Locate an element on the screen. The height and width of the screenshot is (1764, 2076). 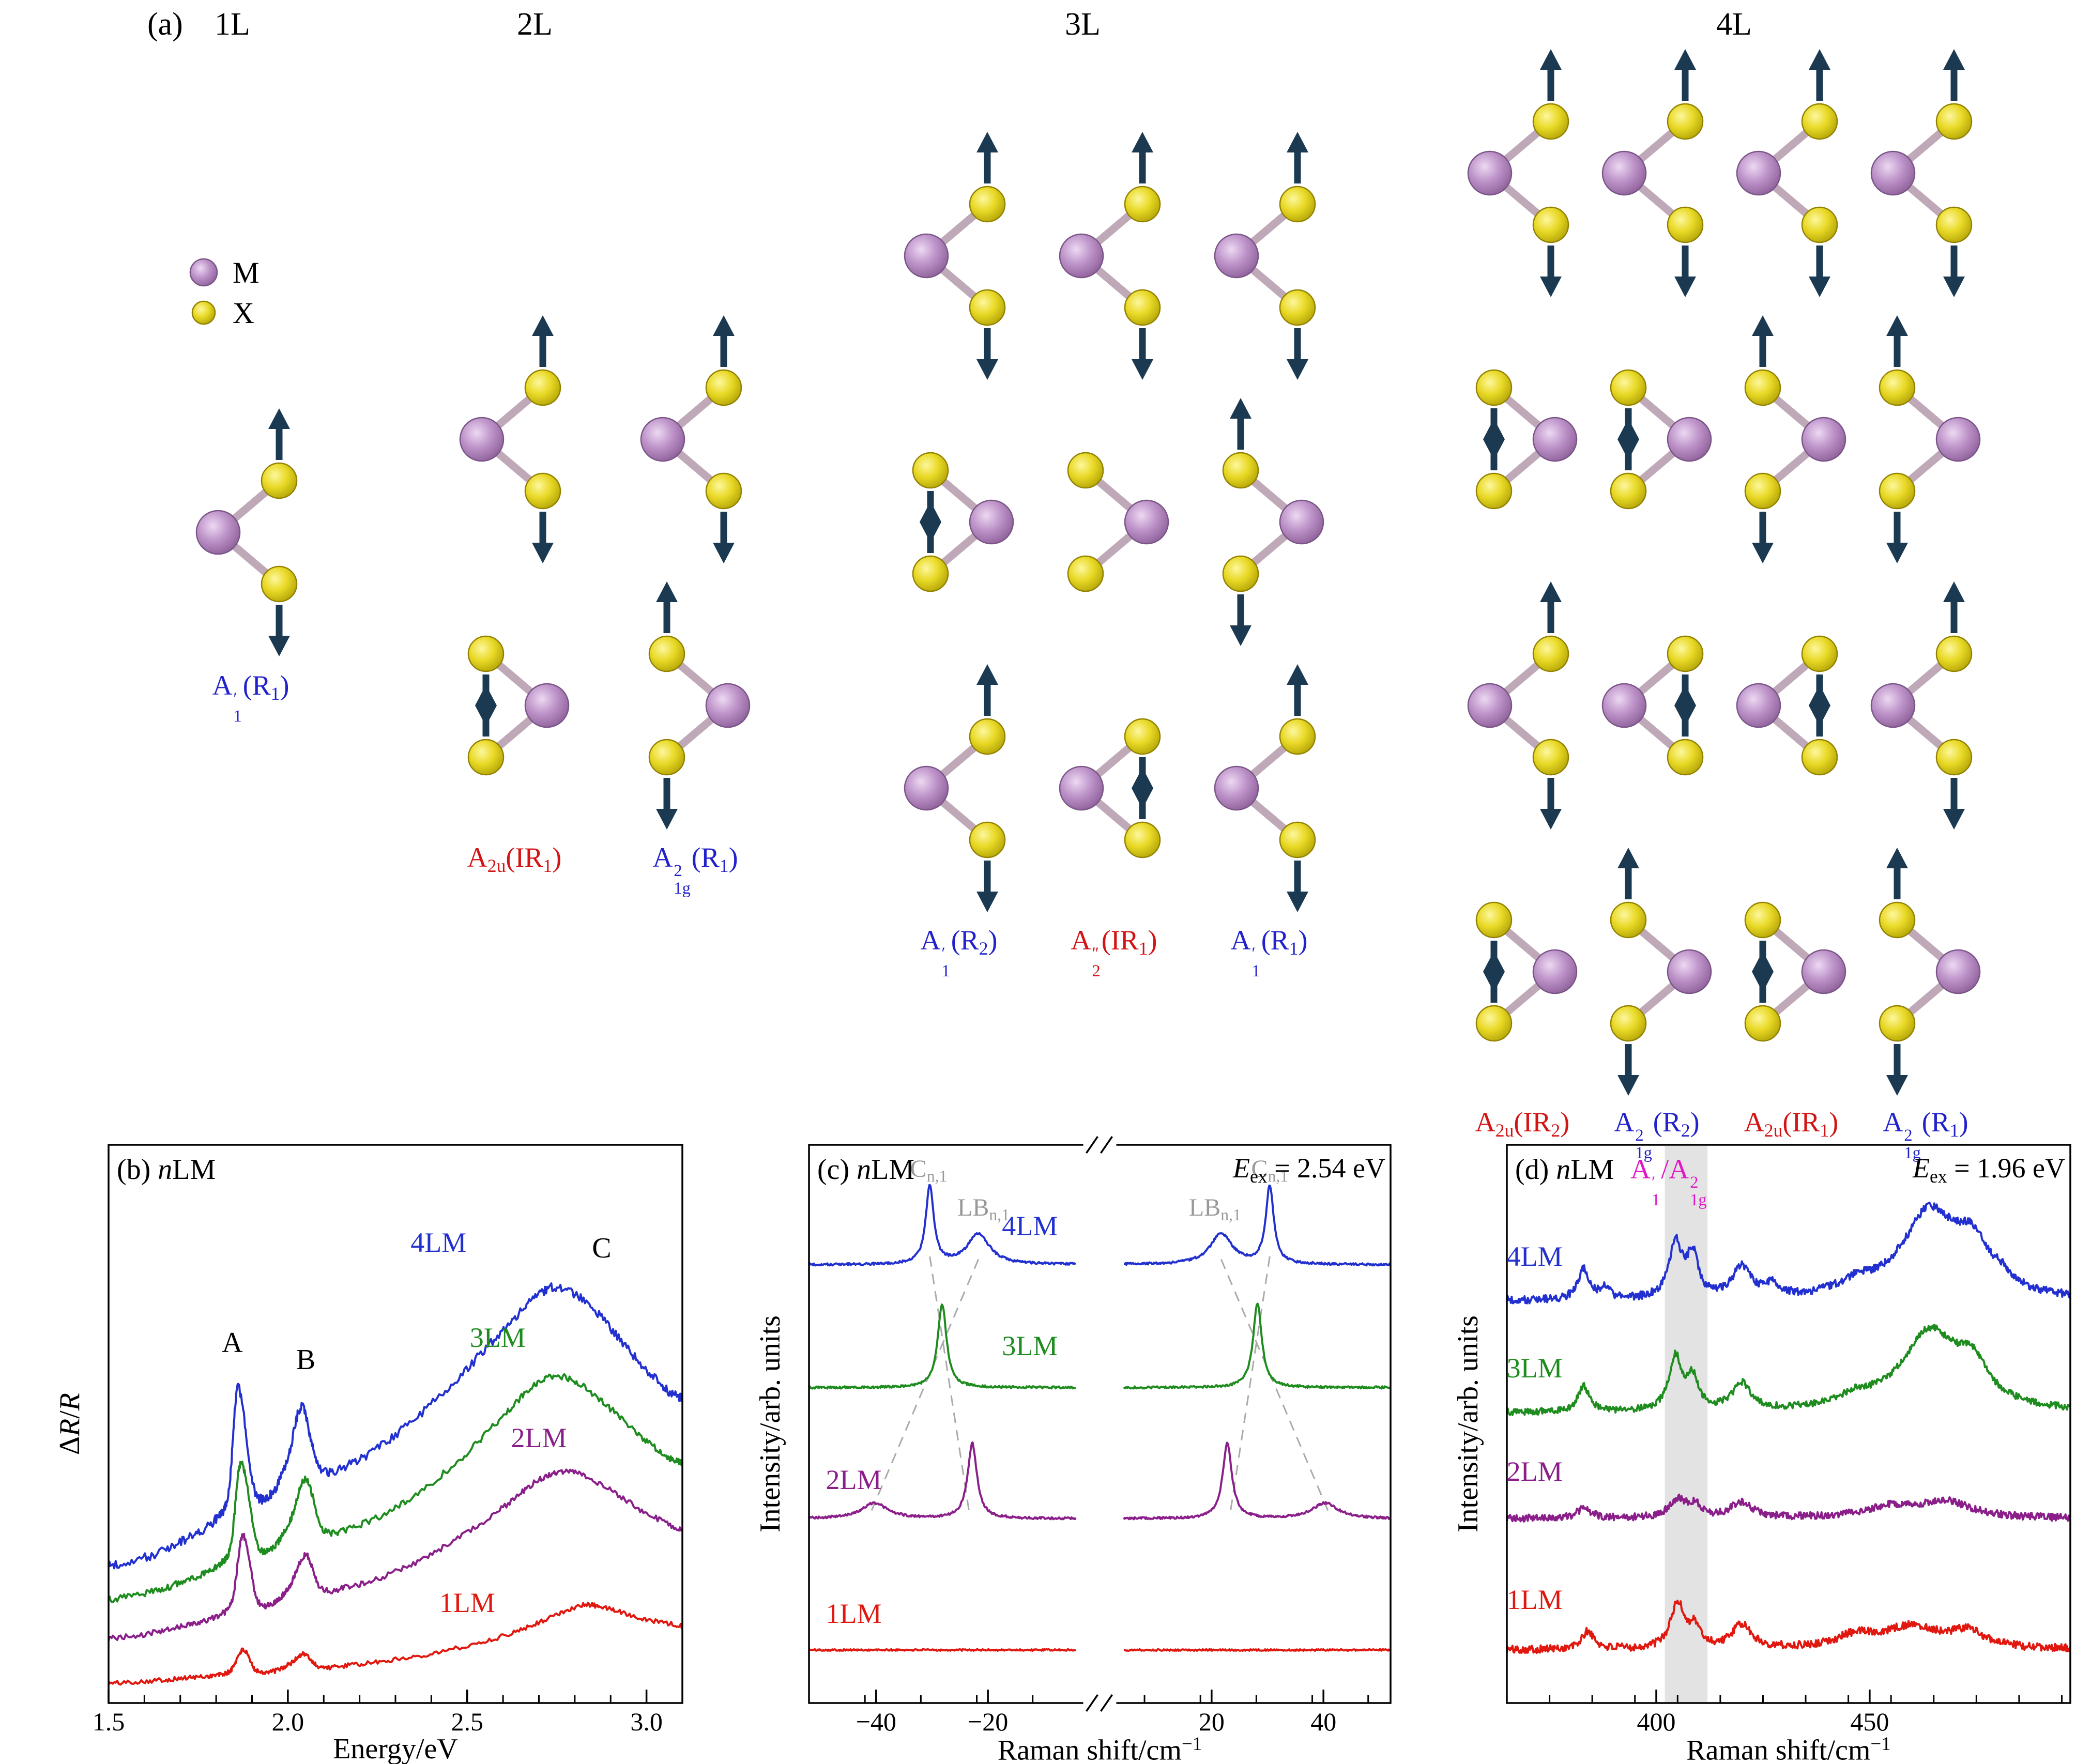
panel-c-canvas is located at coordinates (1100, 1424).